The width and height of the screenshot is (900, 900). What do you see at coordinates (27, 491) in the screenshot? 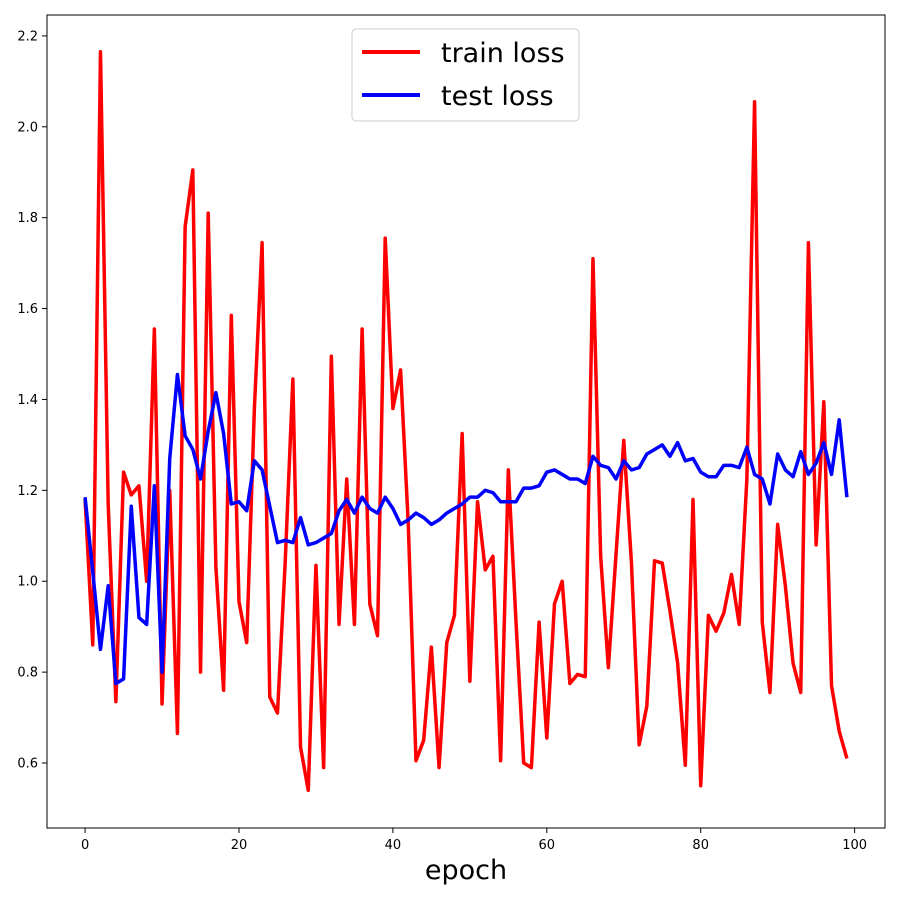
I see `y-tick-label: 1.2` at bounding box center [27, 491].